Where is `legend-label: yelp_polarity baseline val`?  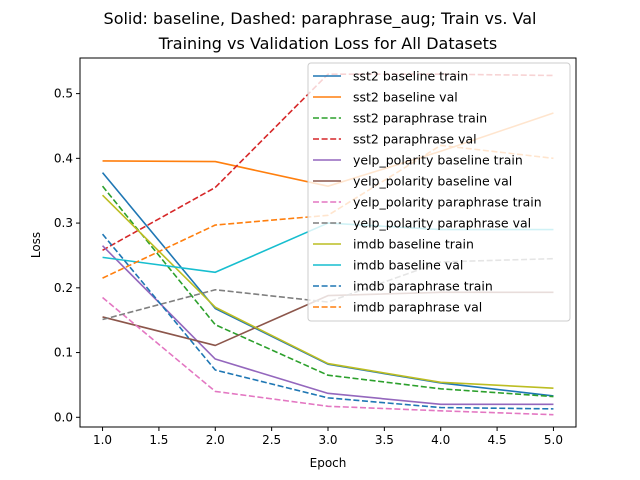 legend-label: yelp_polarity baseline val is located at coordinates (432, 181).